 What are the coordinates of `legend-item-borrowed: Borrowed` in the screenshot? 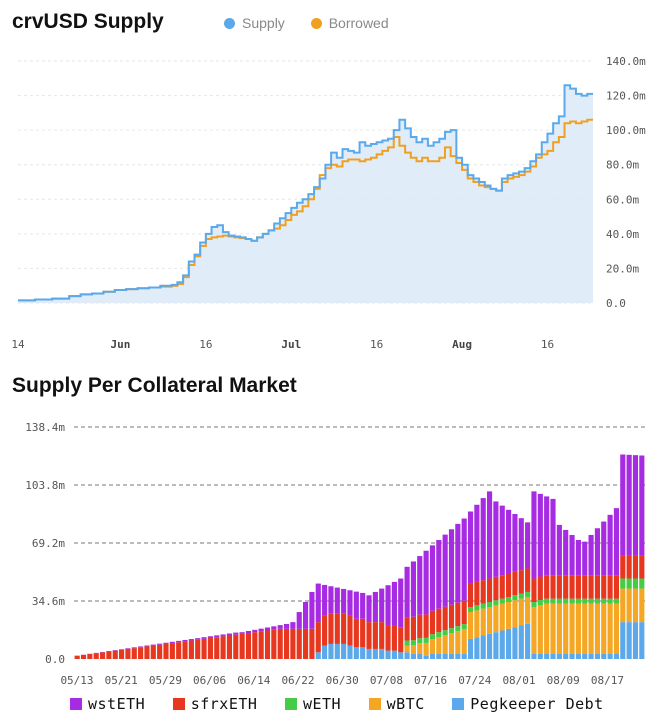 It's located at (349, 23).